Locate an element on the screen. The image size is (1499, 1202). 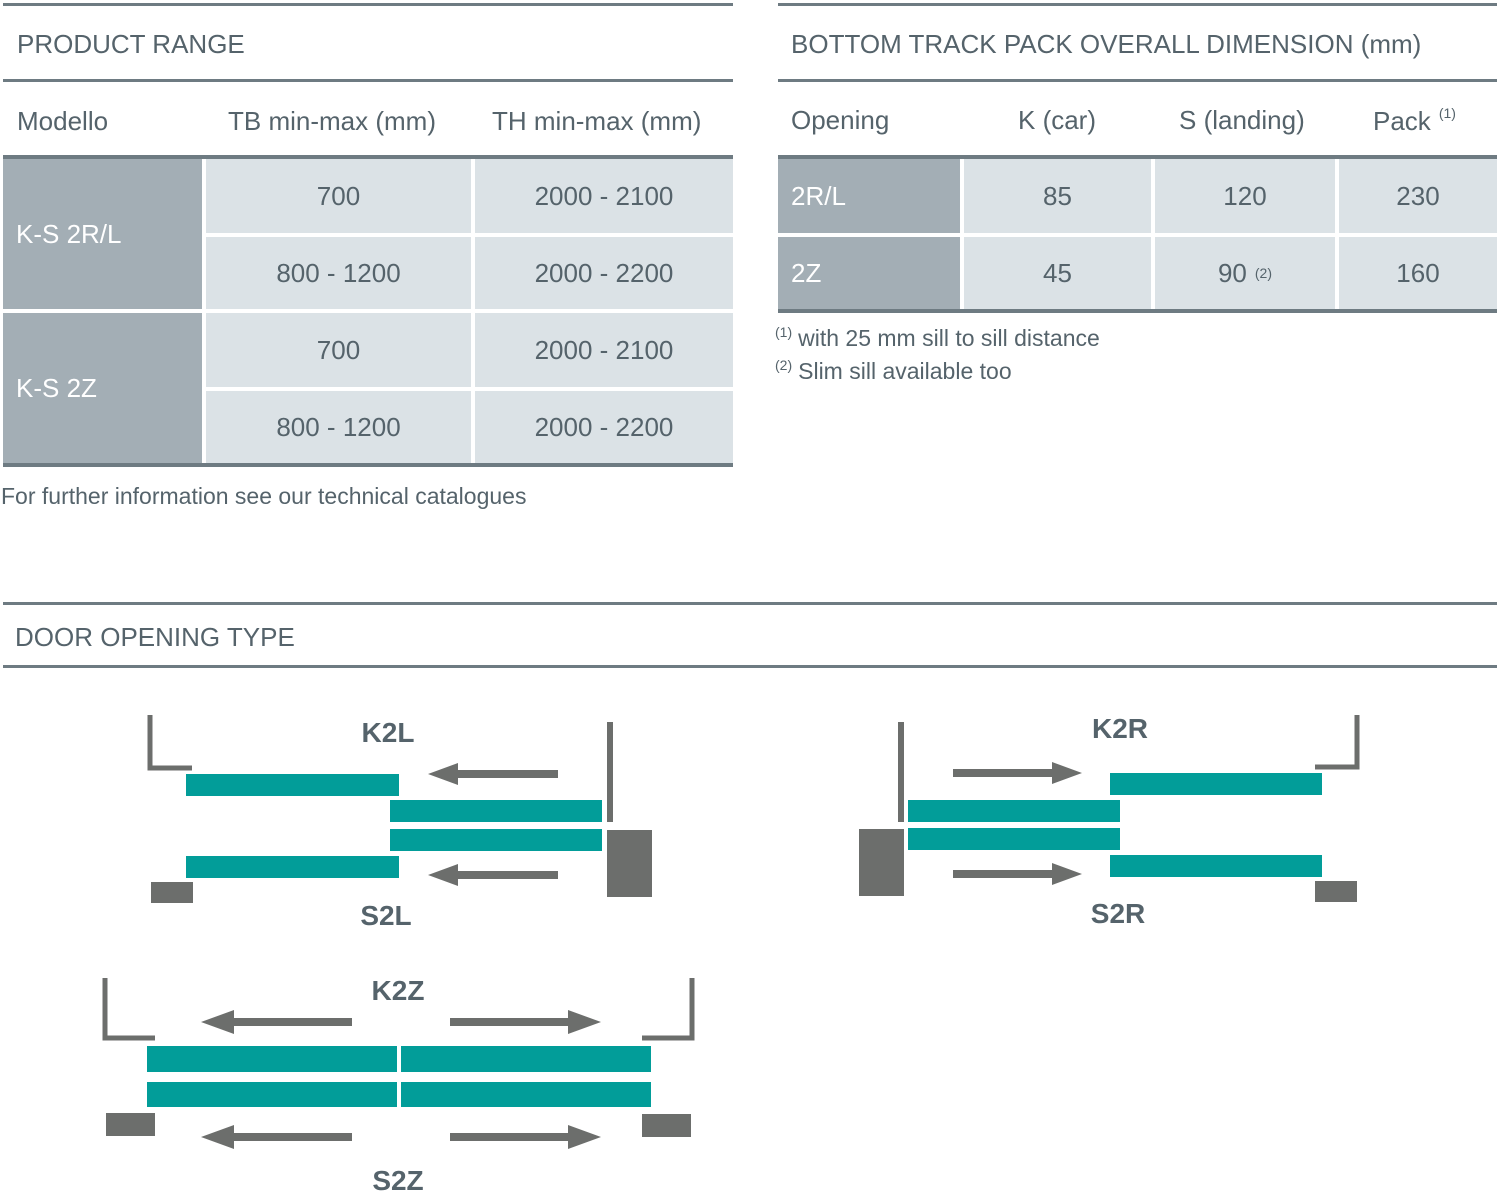
k-cell: 45 is located at coordinates (1057, 273).